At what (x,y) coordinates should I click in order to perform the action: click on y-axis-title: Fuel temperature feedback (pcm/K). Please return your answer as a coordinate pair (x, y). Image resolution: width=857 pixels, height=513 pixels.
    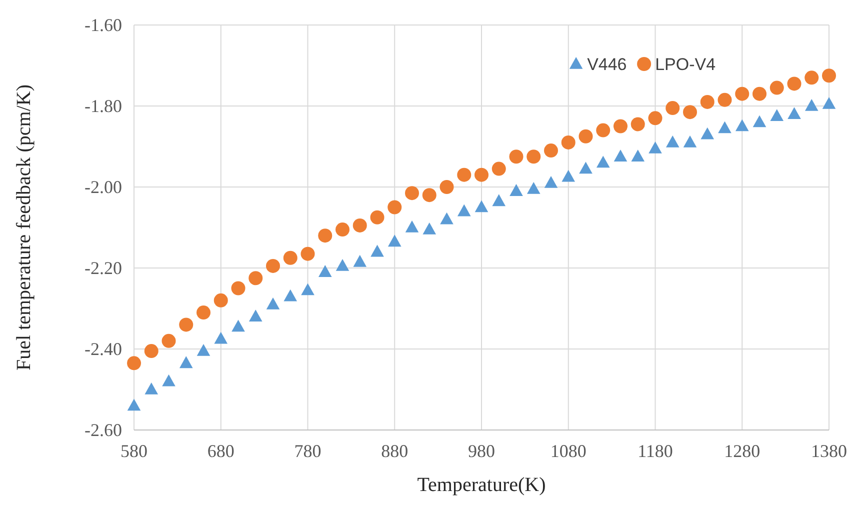
    Looking at the image, I should click on (24, 227).